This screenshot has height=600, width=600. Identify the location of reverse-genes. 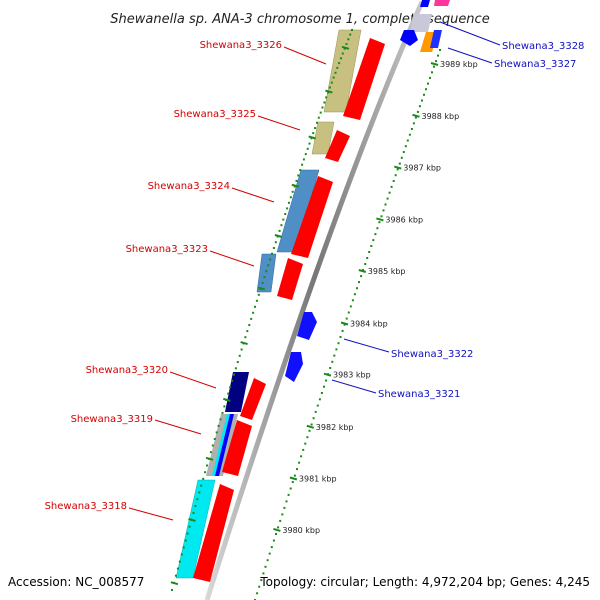
(301, 347).